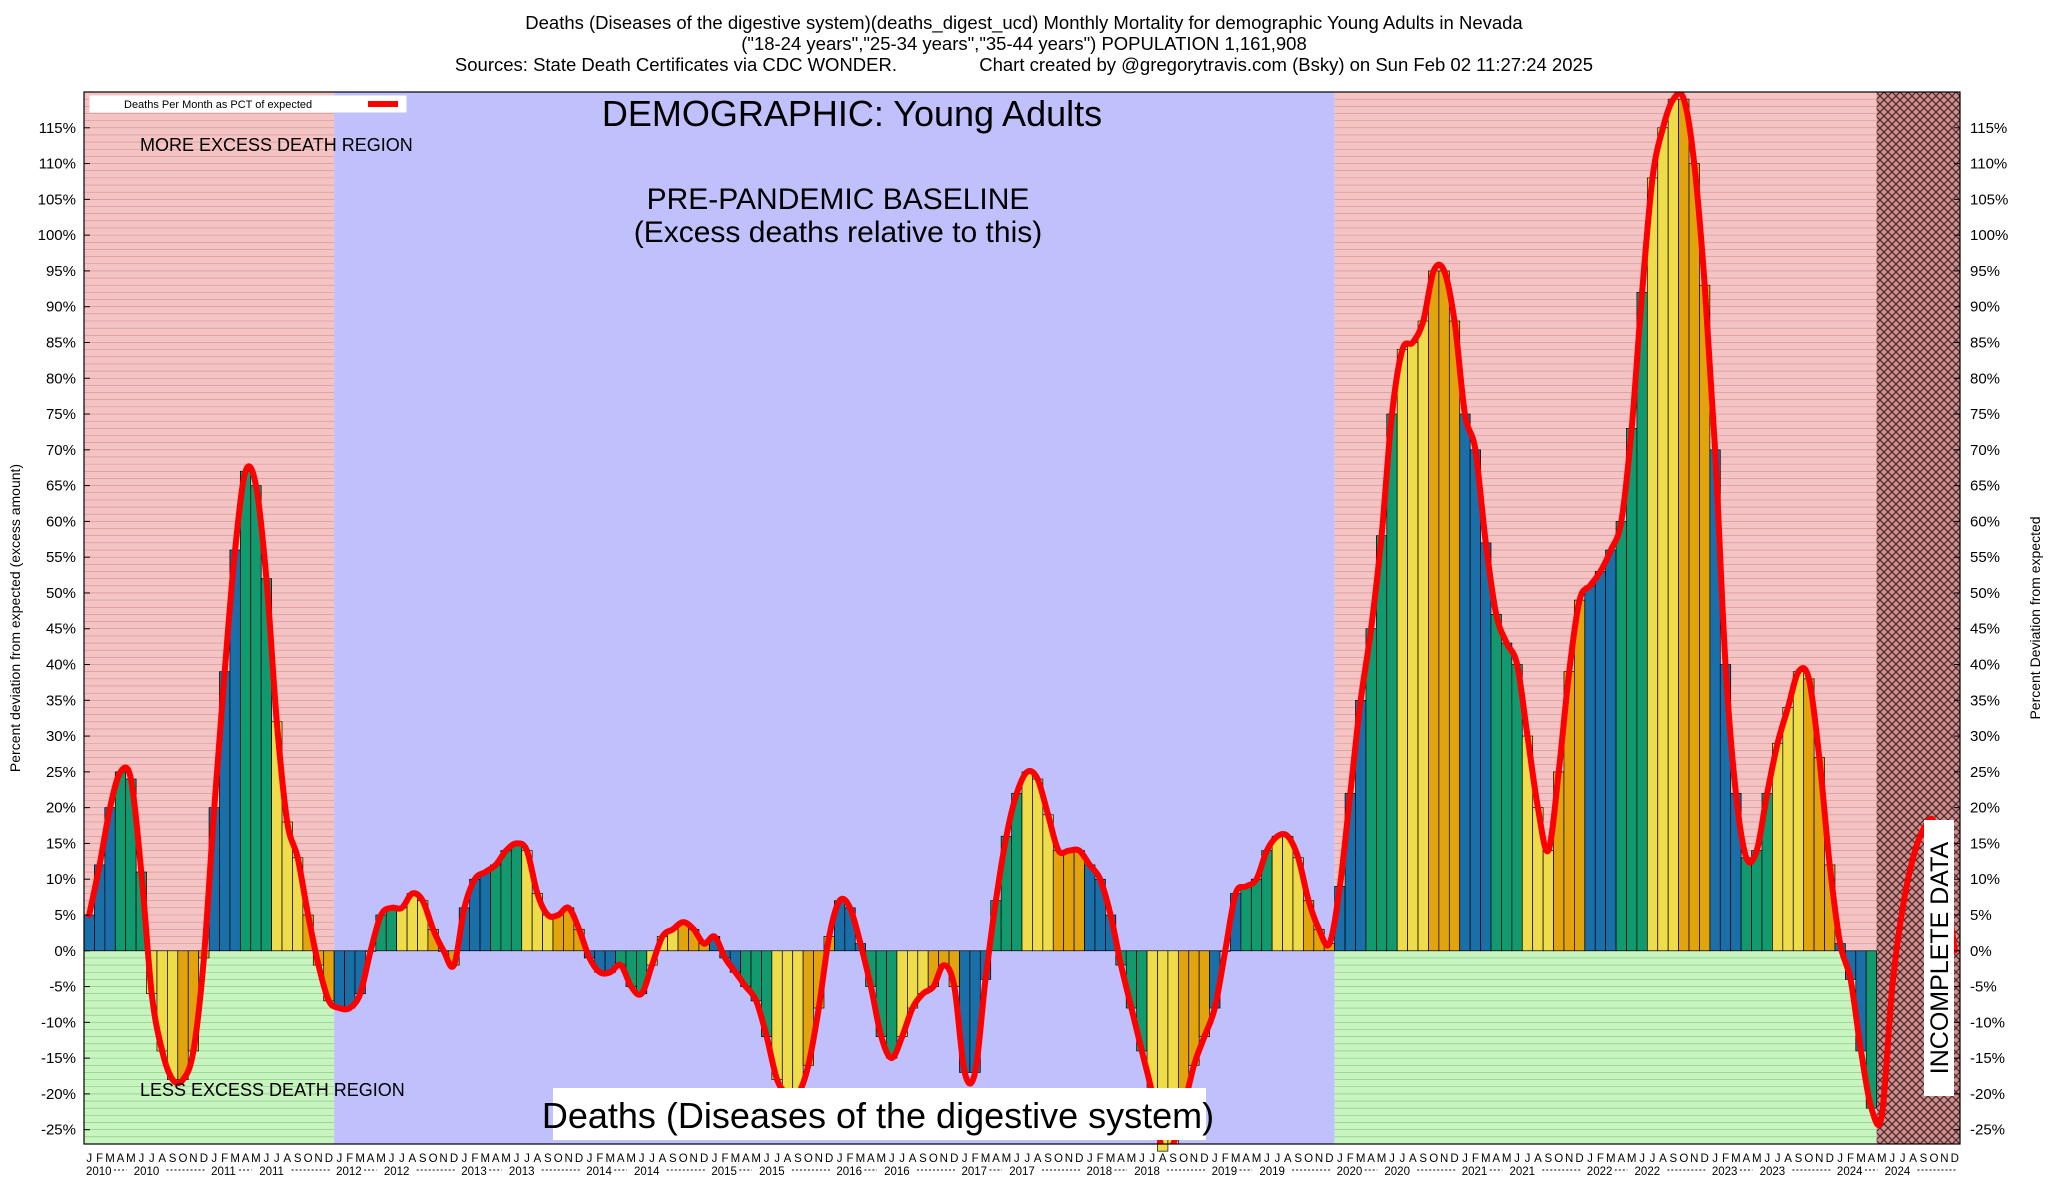  I want to click on y-tick-label-left: 80%, so click(61, 378).